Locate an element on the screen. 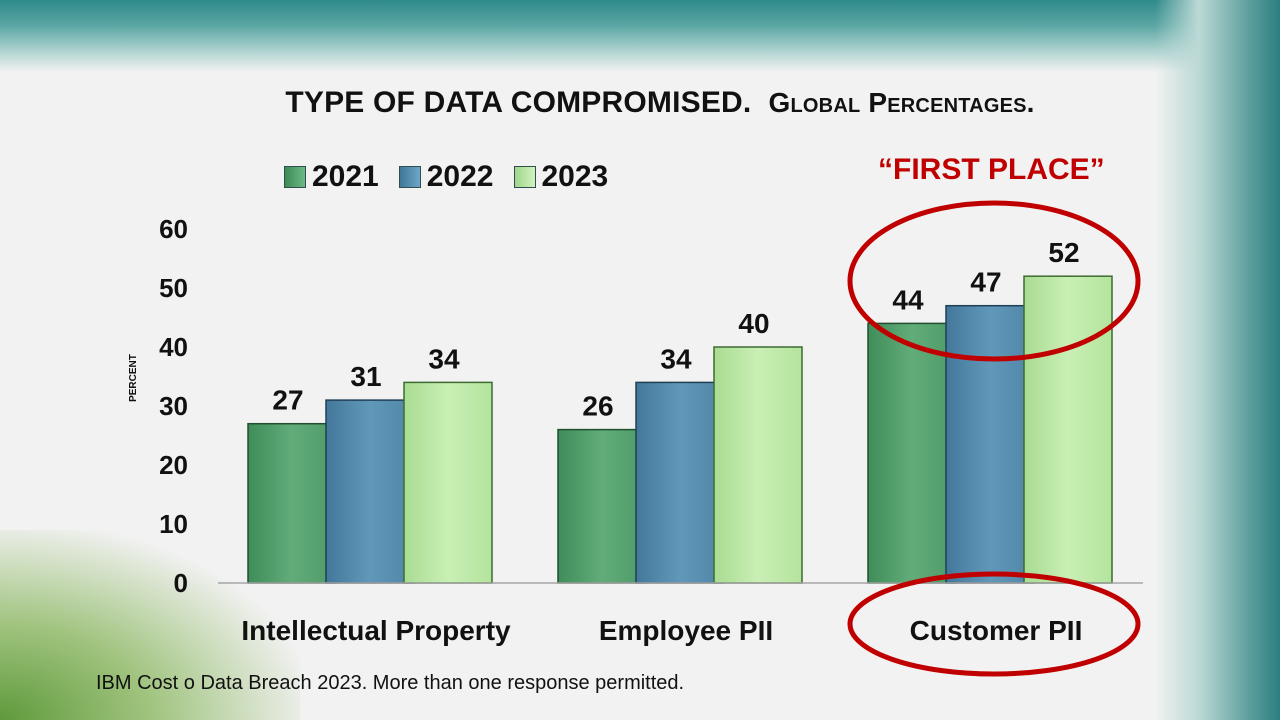 This screenshot has height=720, width=1280. category-label-2: Customer PII is located at coordinates (996, 630).